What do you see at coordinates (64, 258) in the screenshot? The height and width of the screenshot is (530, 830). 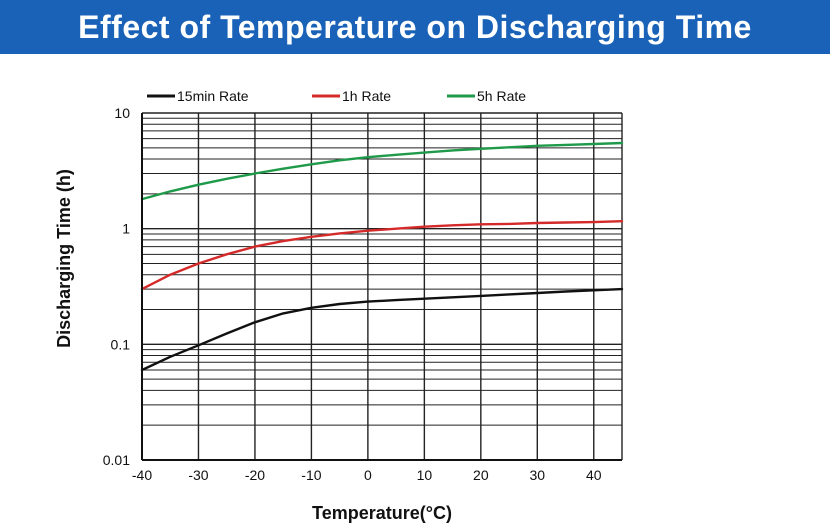 I see `y-axis-label: Discharging Time (h)` at bounding box center [64, 258].